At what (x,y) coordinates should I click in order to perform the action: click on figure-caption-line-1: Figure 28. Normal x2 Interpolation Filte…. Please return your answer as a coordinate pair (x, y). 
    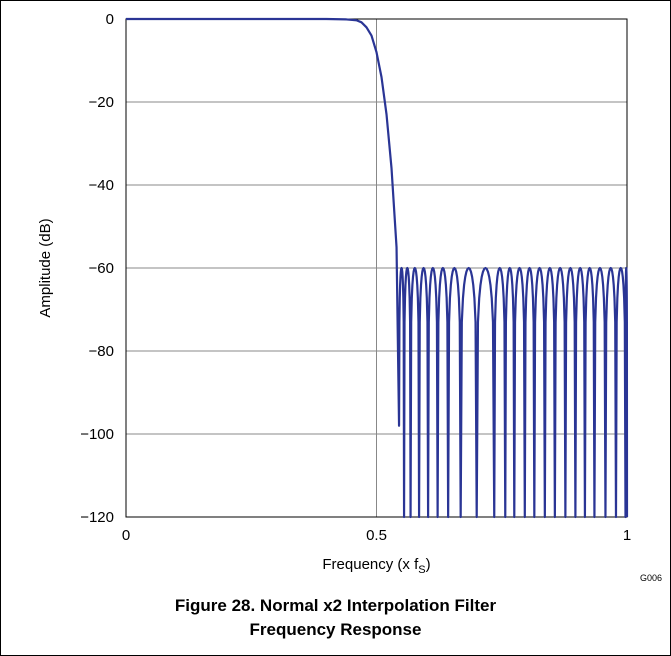
    Looking at the image, I should click on (335, 605).